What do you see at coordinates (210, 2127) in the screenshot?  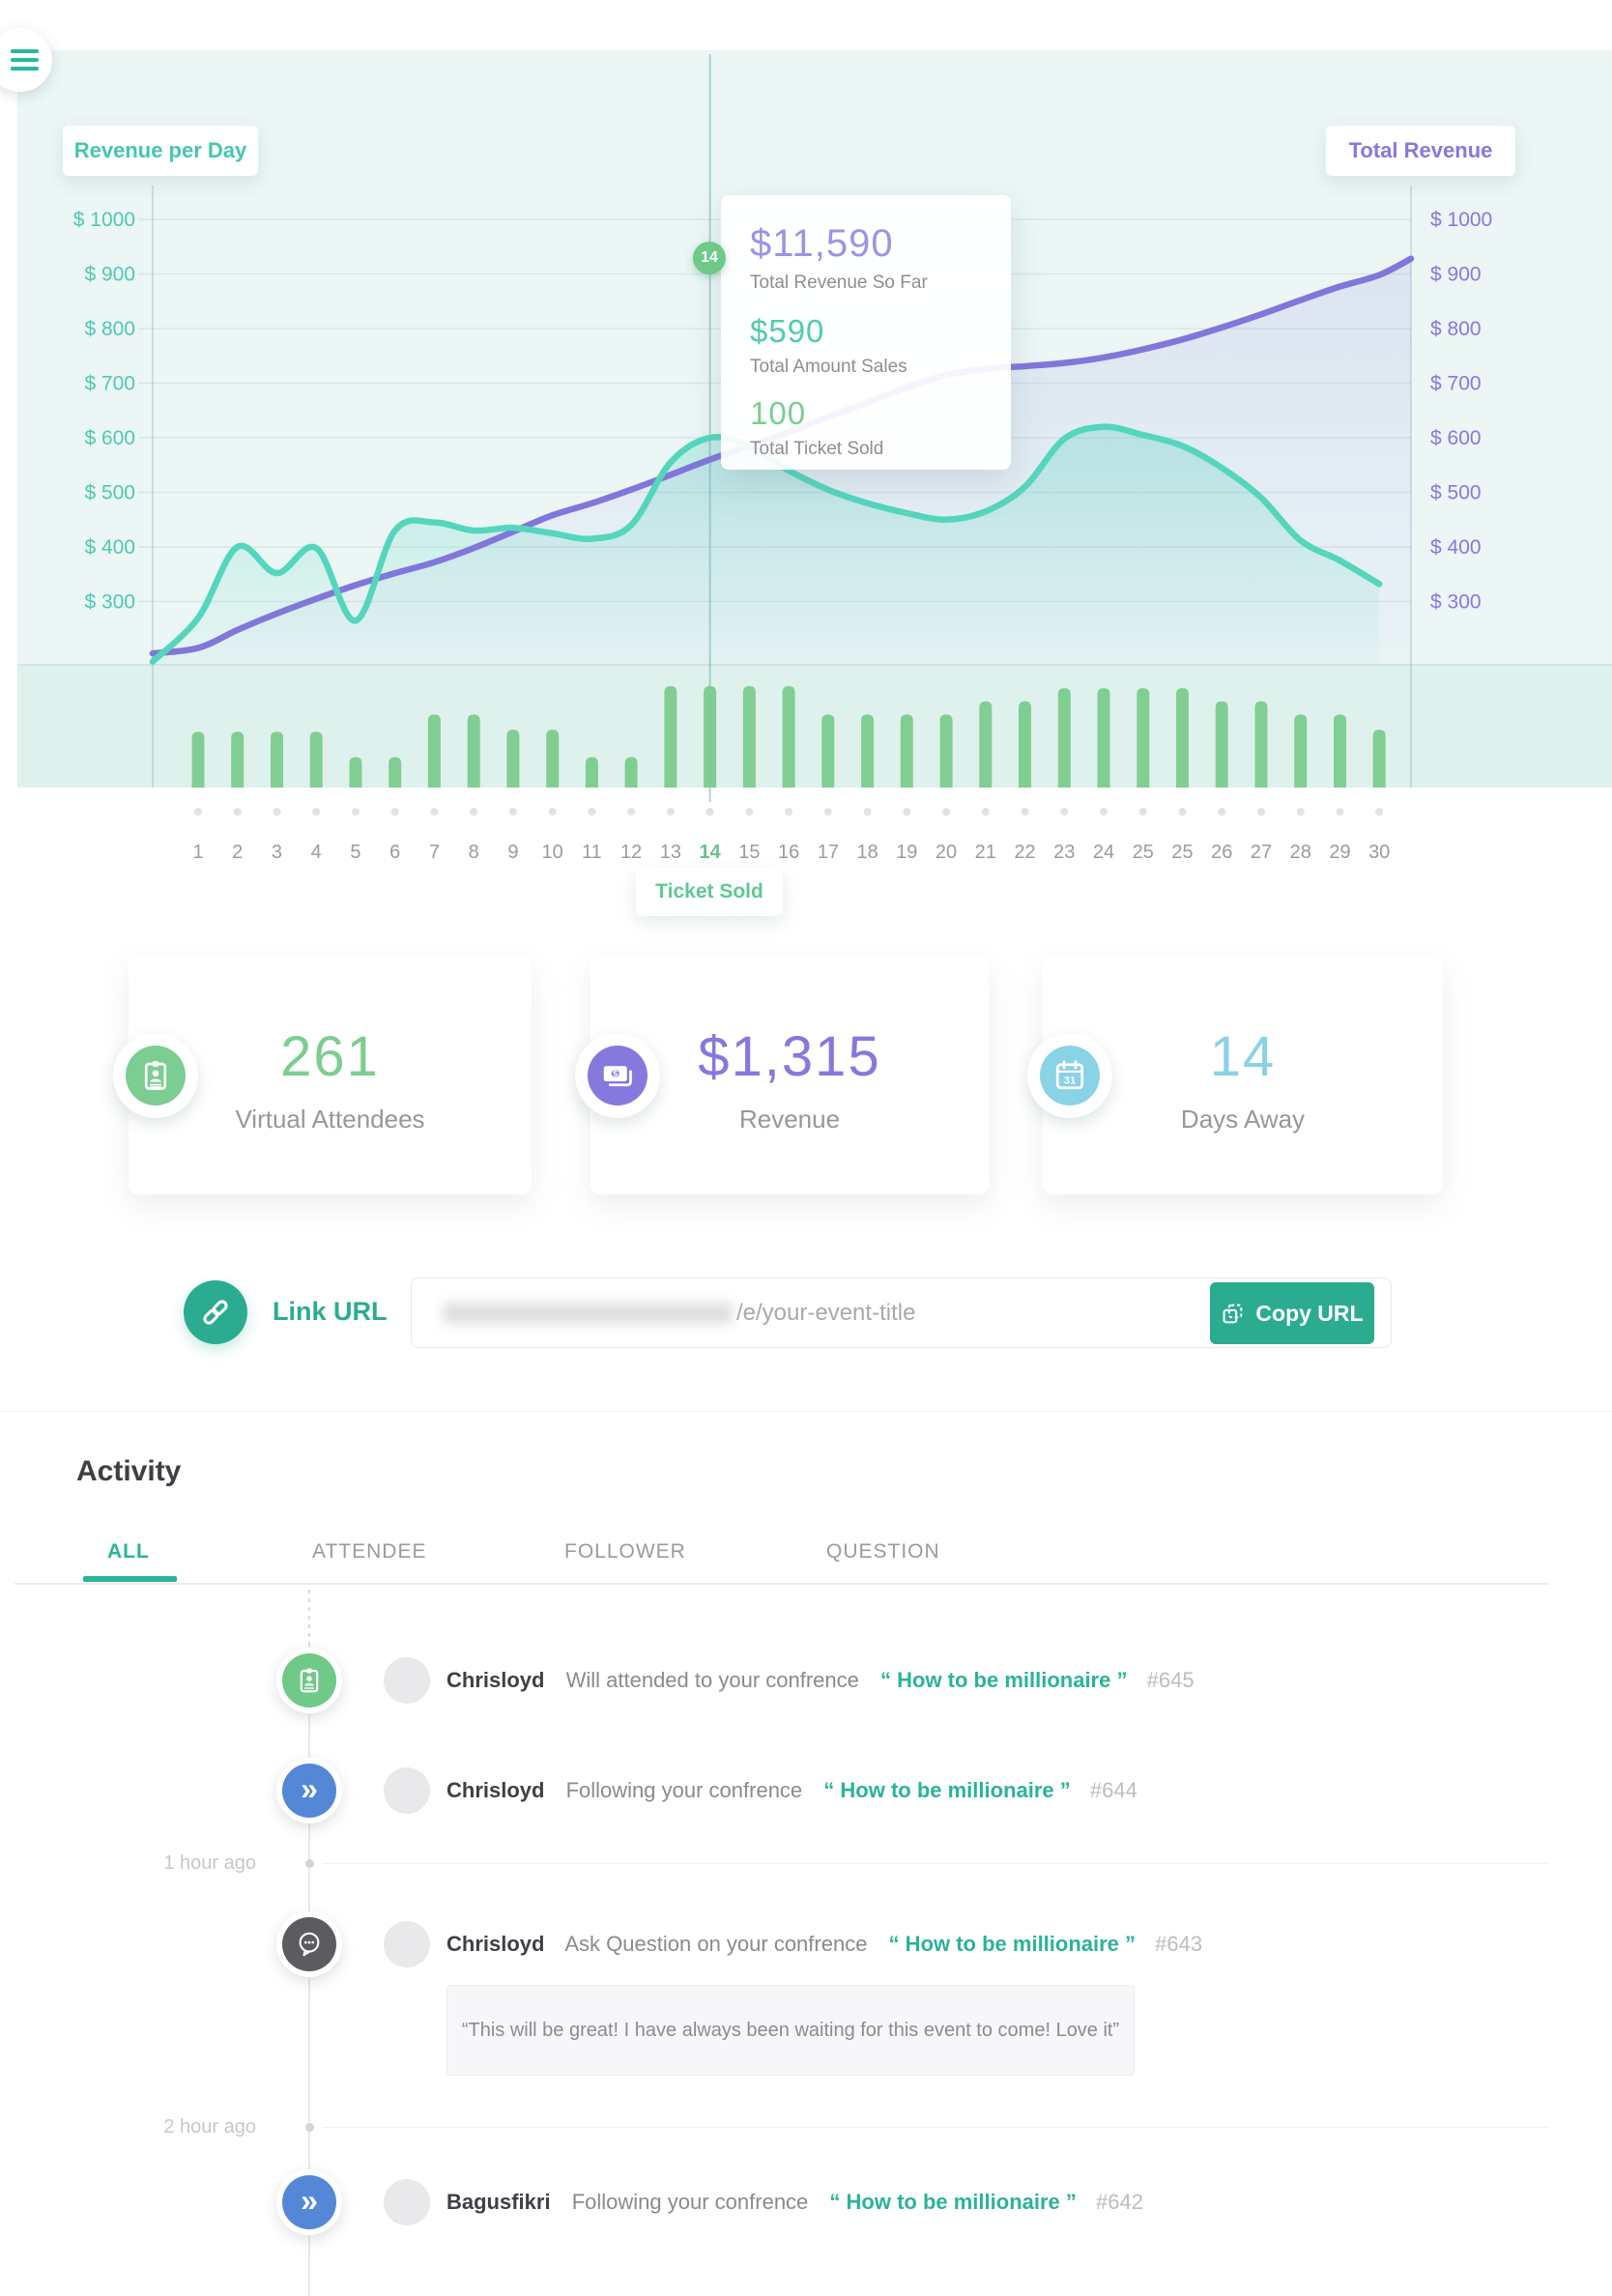 I see `timestamp: 2 hour ago` at bounding box center [210, 2127].